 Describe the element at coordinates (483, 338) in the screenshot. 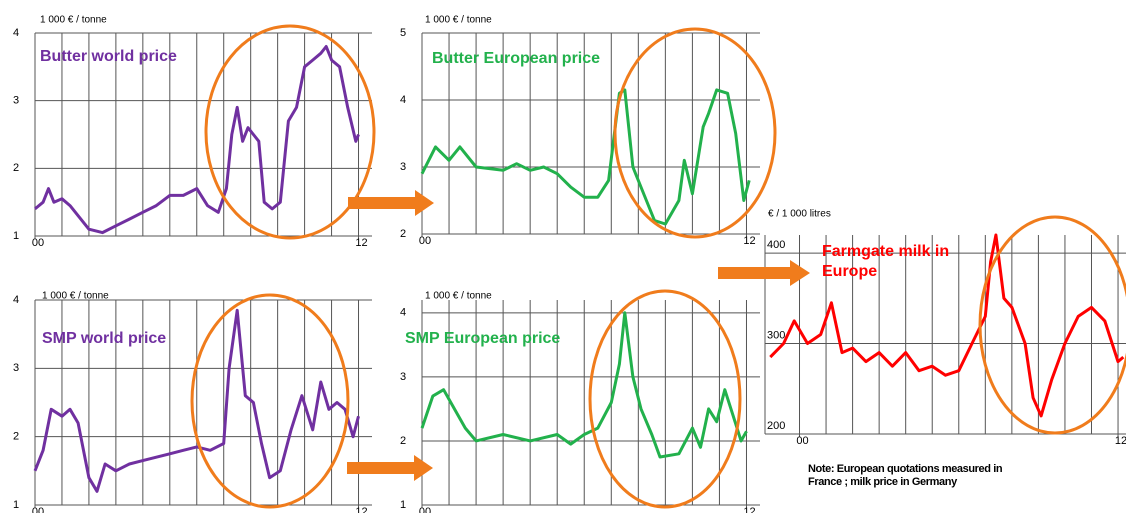

I see `series-label: SMP European price` at that location.